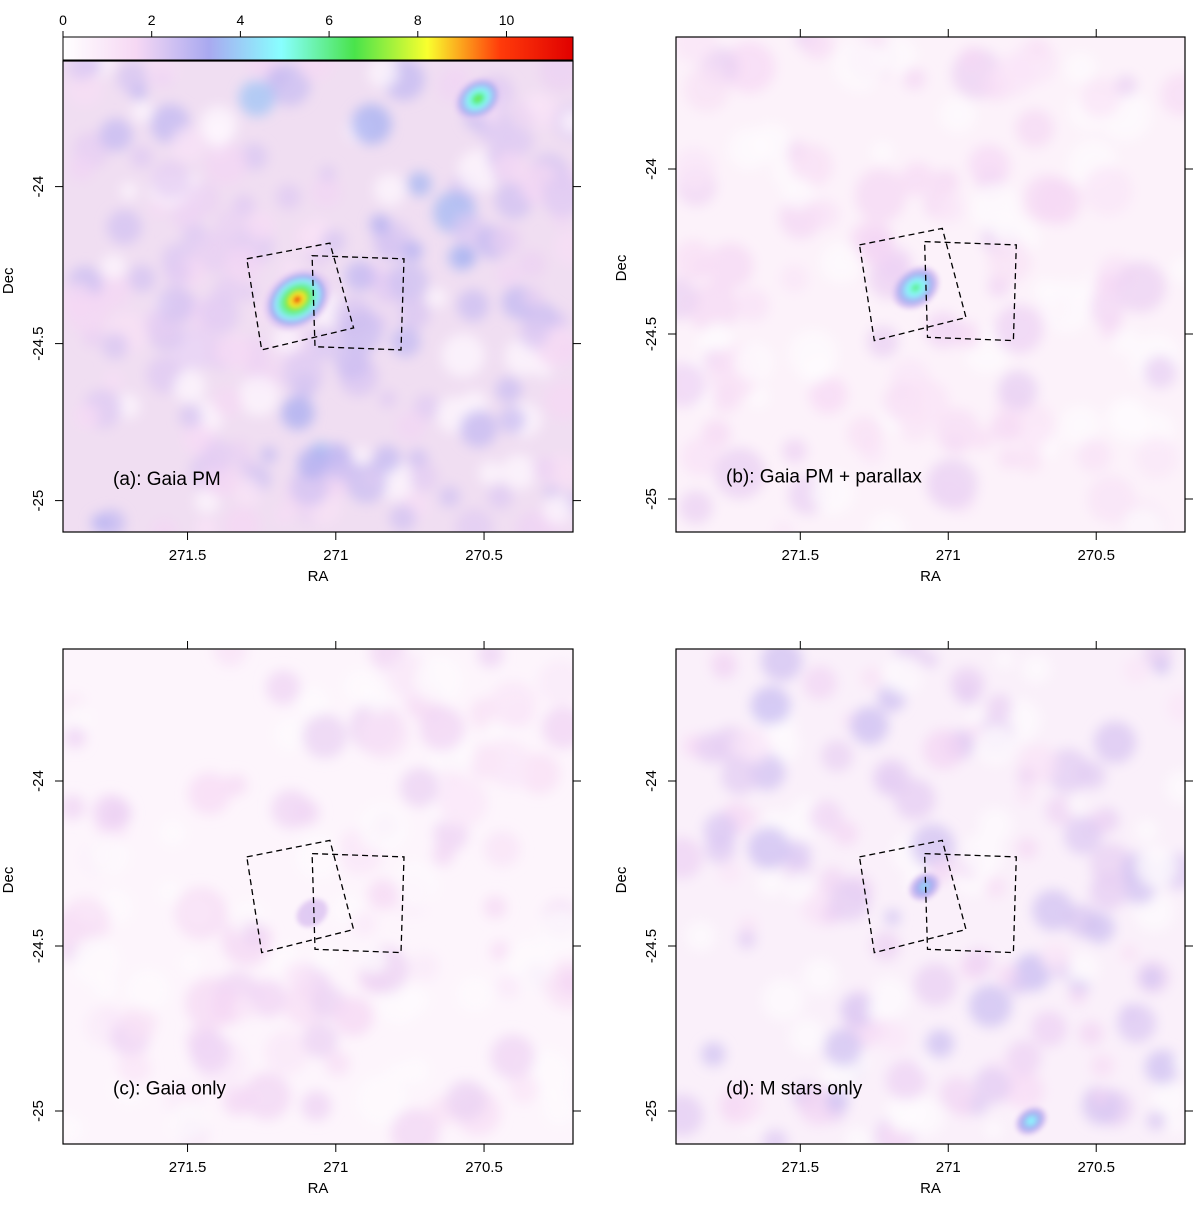 This screenshot has height=1212, width=1200. Describe the element at coordinates (977, 1004) in the screenshot. I see `heatmap-peaks` at that location.